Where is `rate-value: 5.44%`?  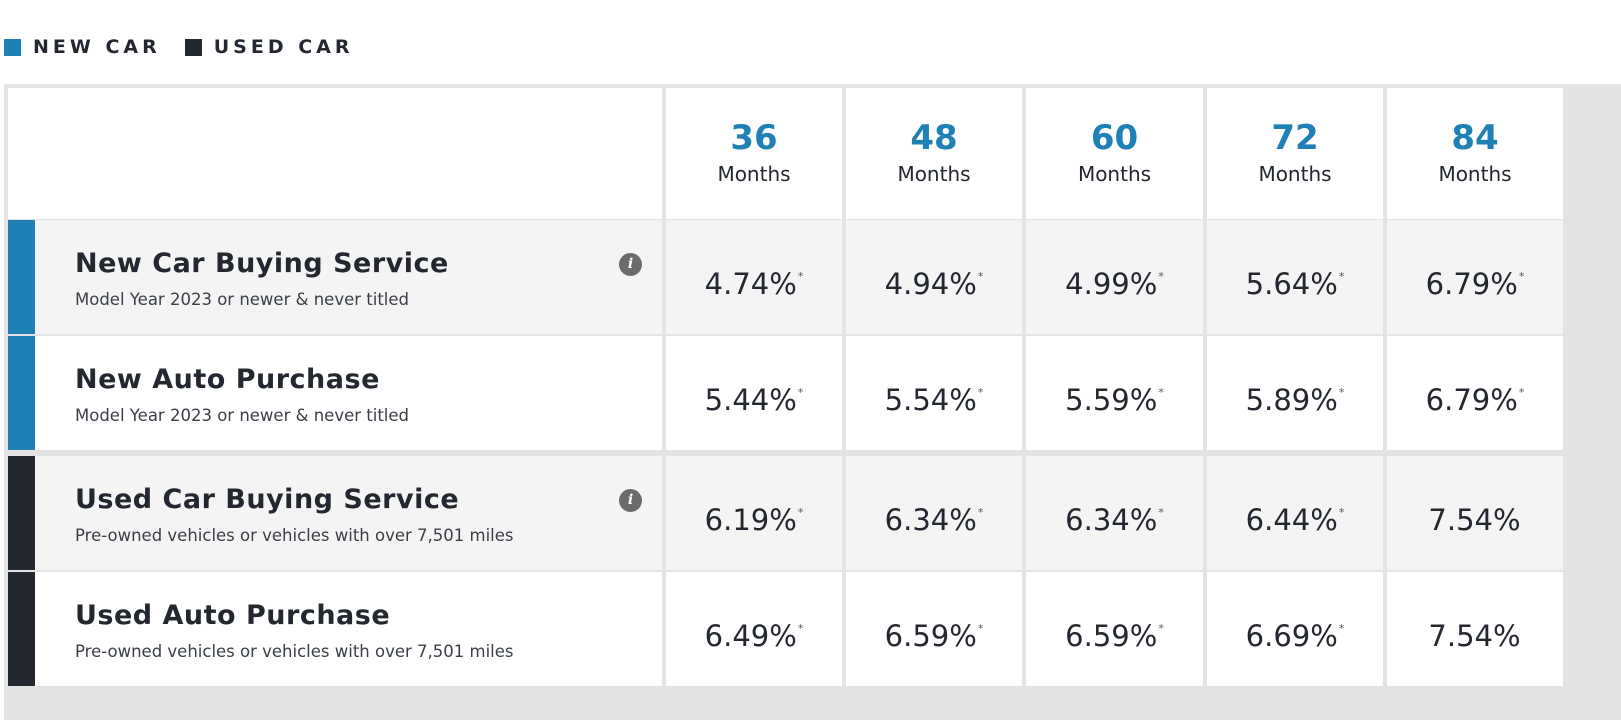 rate-value: 5.44% is located at coordinates (750, 400).